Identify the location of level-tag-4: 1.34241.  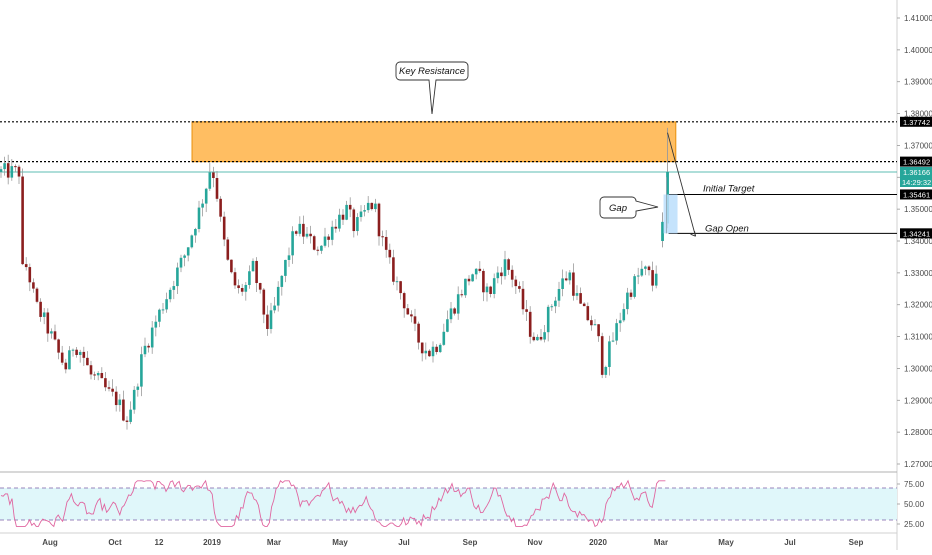
(916, 233).